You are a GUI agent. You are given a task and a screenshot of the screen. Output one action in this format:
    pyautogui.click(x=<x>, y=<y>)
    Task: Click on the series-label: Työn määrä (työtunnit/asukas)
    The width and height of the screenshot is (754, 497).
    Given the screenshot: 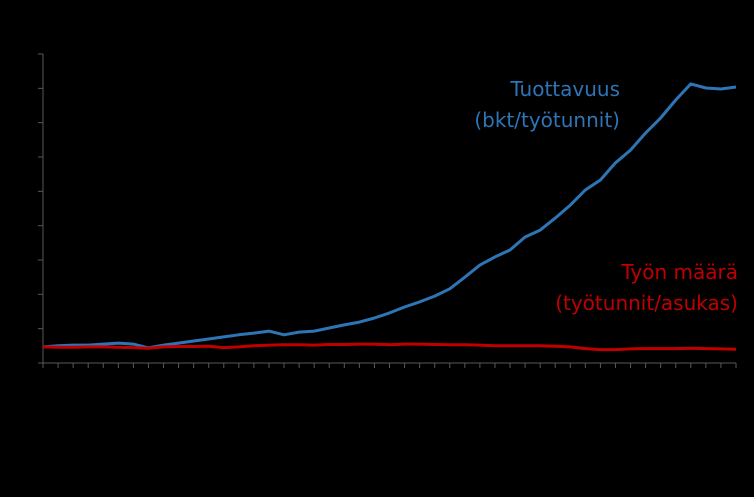 What is the action you would take?
    pyautogui.click(x=646, y=287)
    